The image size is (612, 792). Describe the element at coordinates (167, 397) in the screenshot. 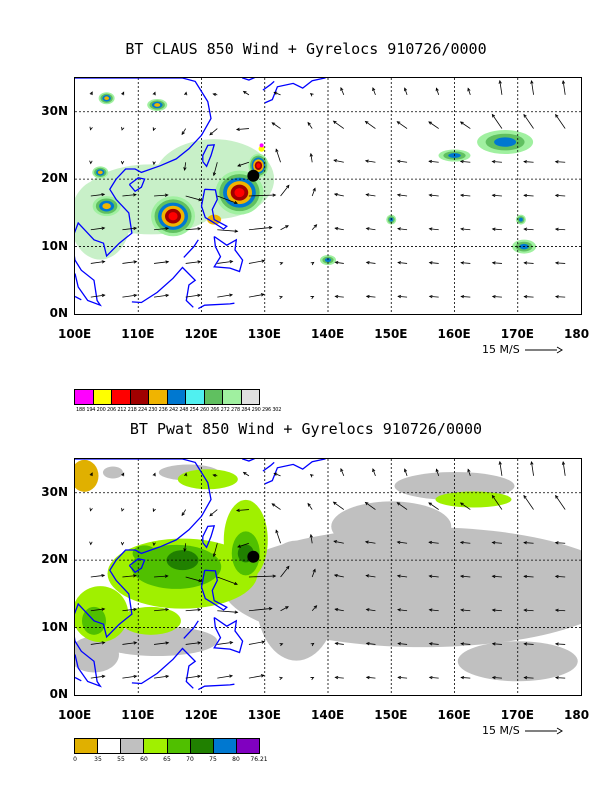

I see `claus-colorbar` at that location.